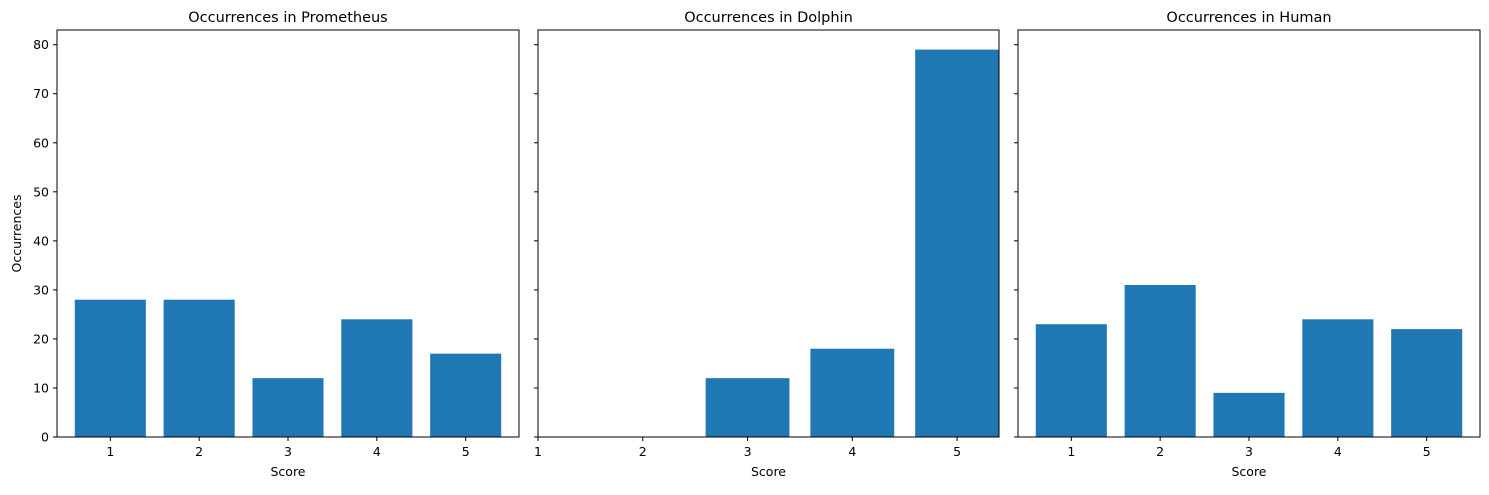  I want to click on y-tick-label: 30, so click(41, 289).